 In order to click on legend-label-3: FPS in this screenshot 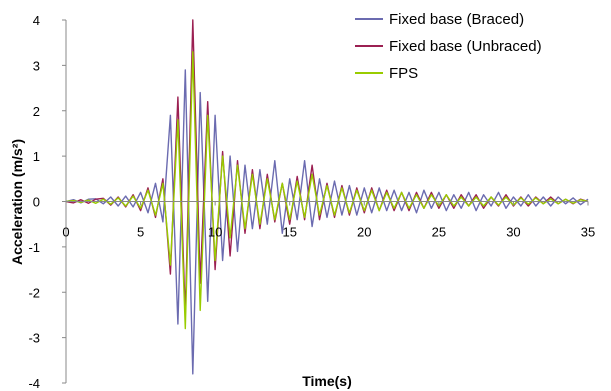, I will do `click(403, 73)`.